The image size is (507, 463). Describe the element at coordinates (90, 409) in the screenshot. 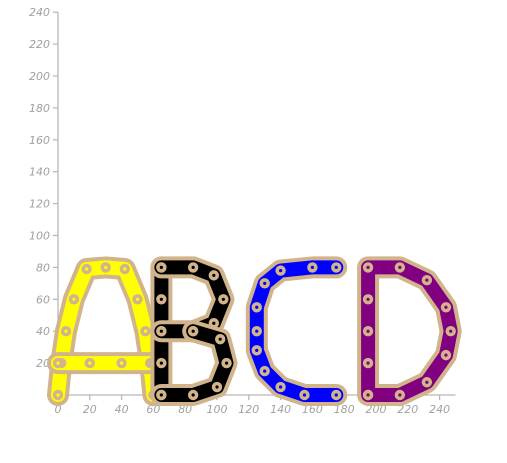

I see `x-tick-label: 20` at that location.